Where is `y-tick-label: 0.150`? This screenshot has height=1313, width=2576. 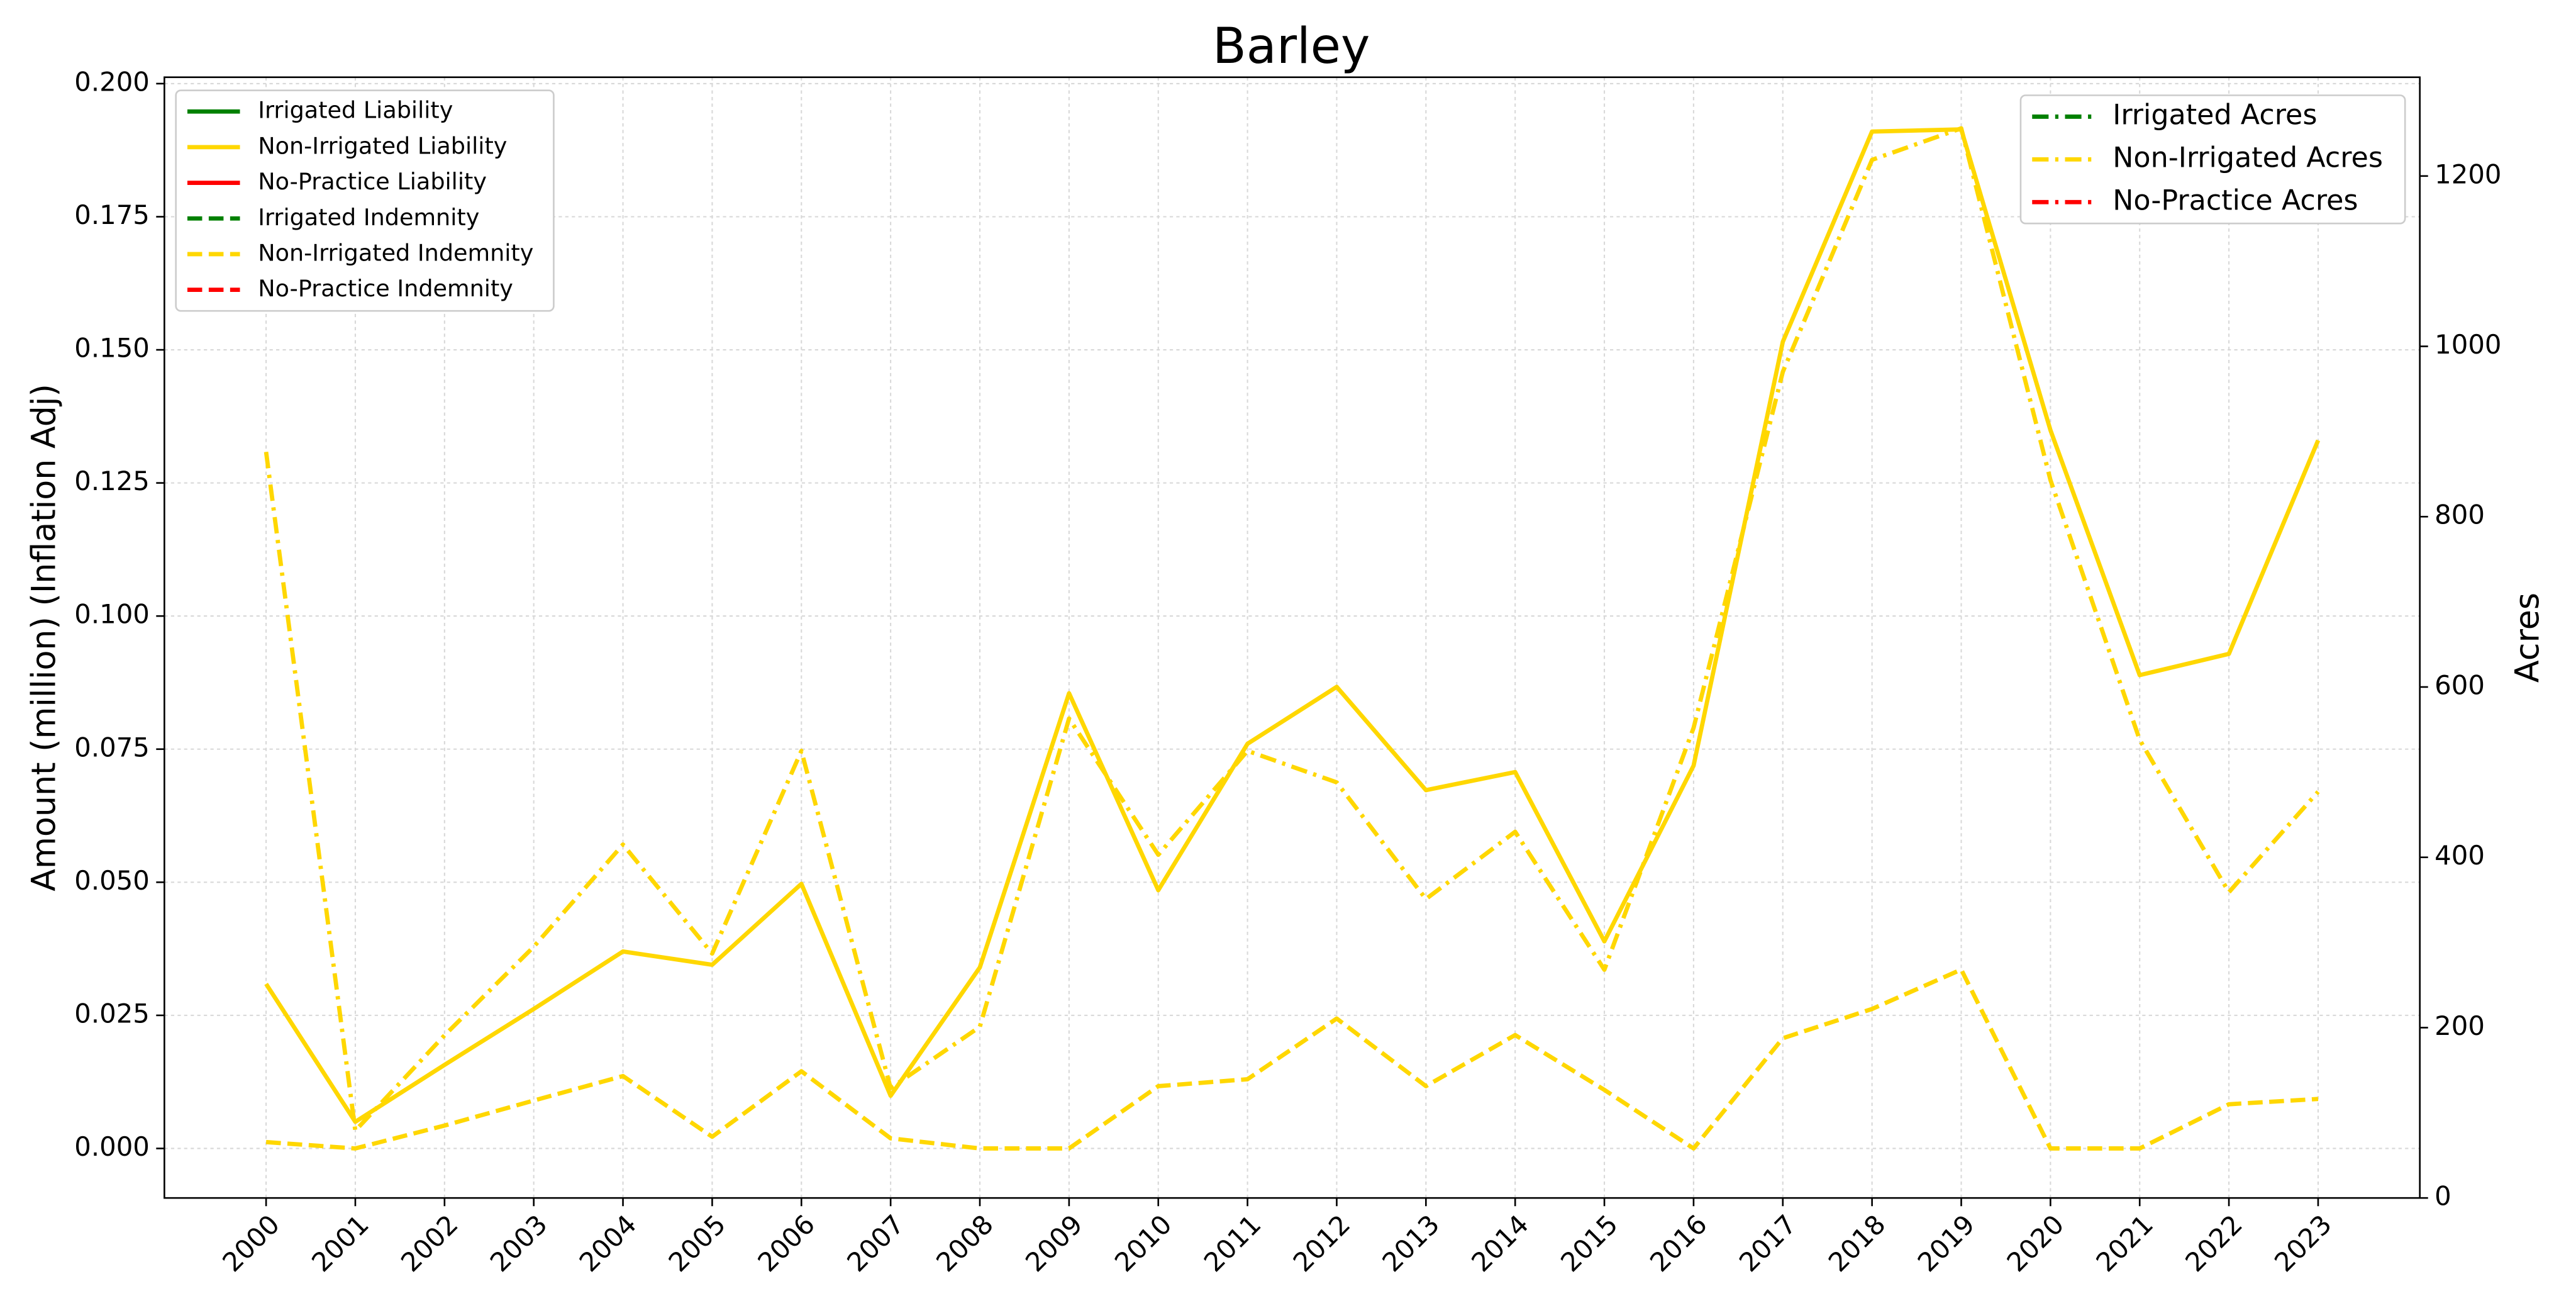 y-tick-label: 0.150 is located at coordinates (112, 349).